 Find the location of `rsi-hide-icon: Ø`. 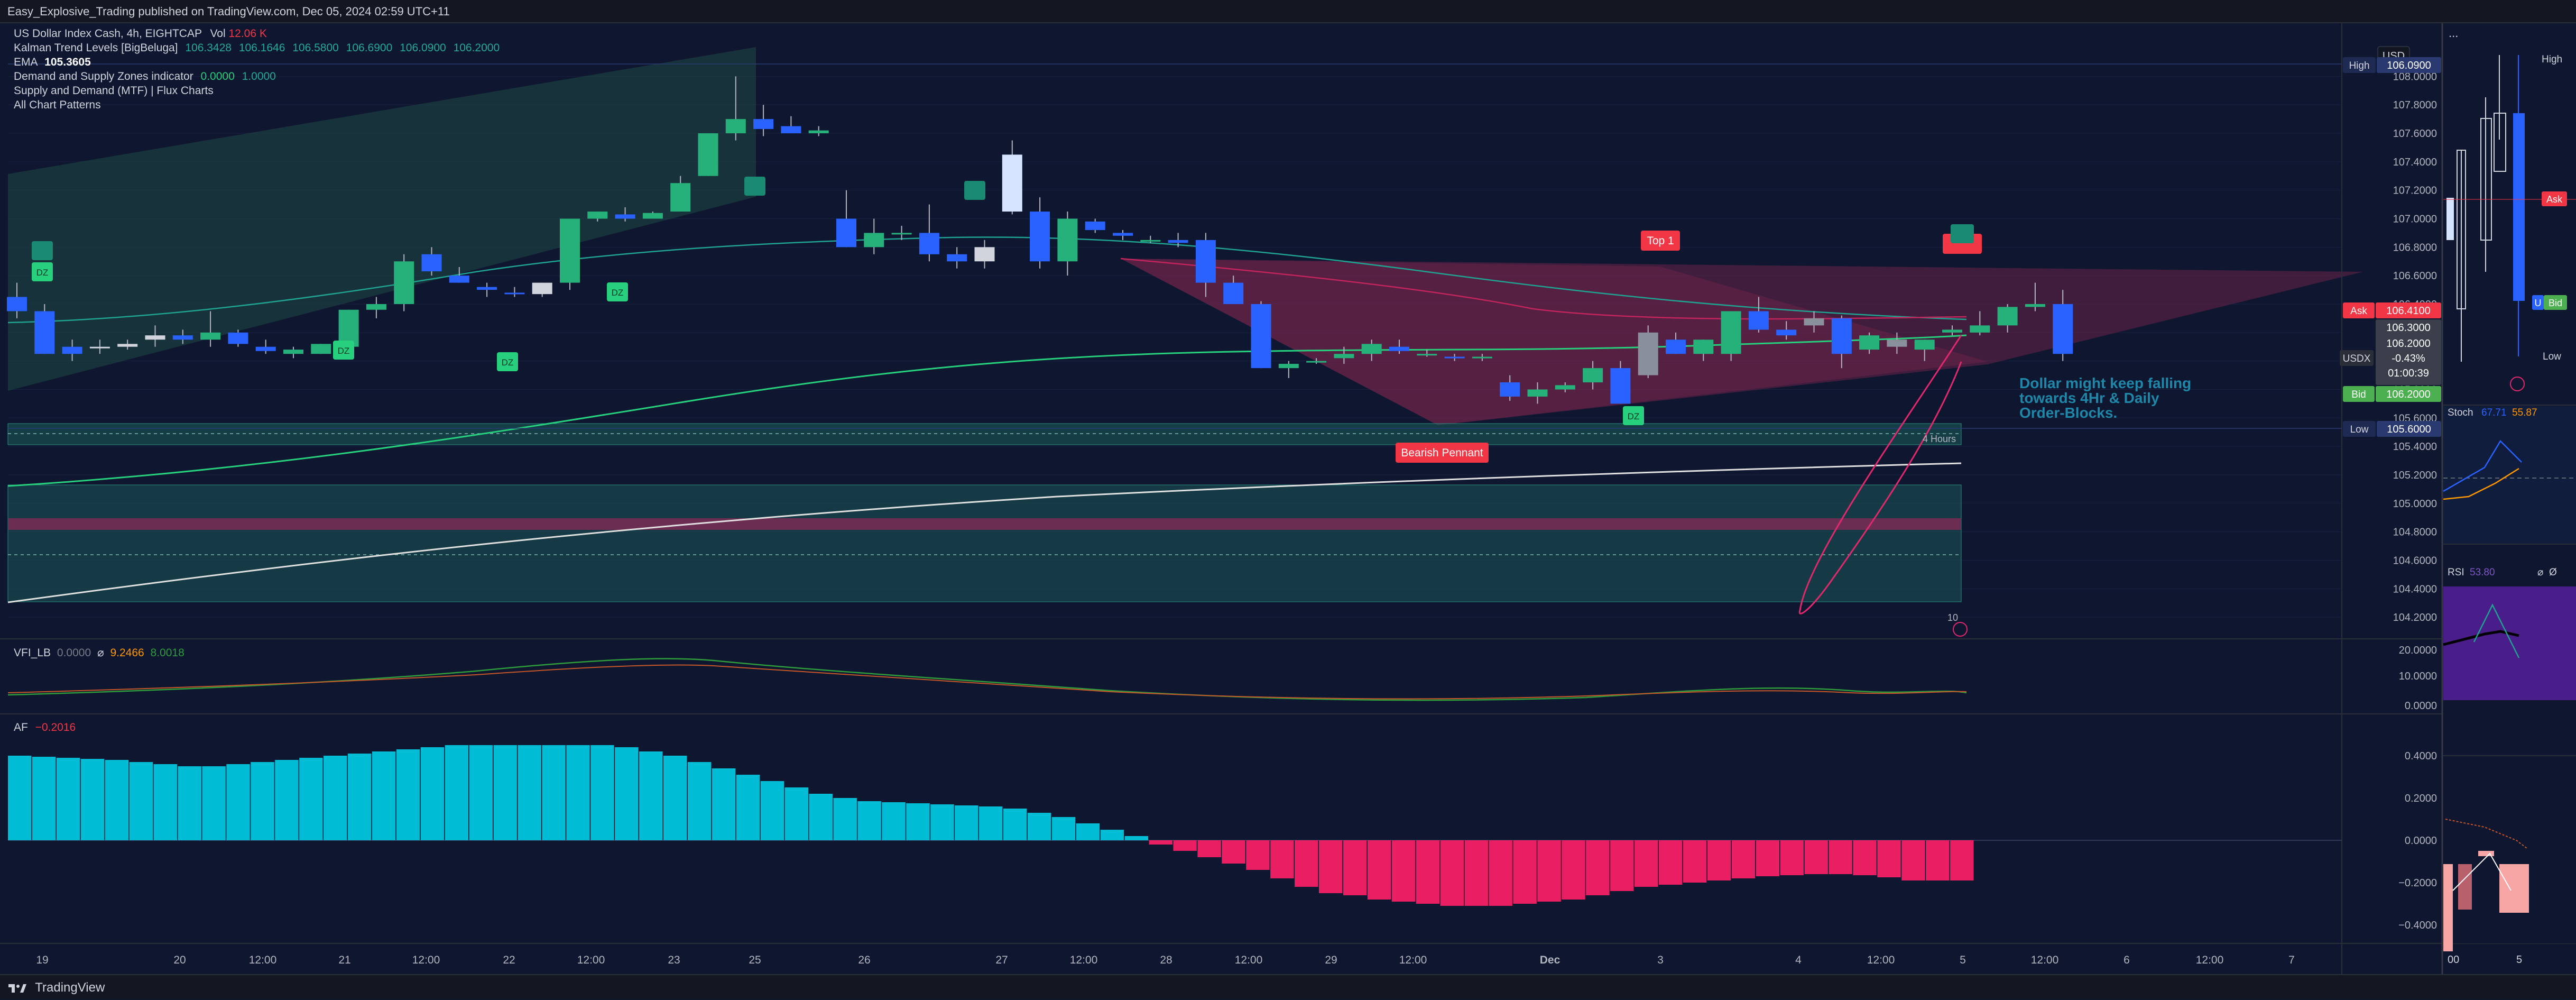

rsi-hide-icon: Ø is located at coordinates (2553, 572).